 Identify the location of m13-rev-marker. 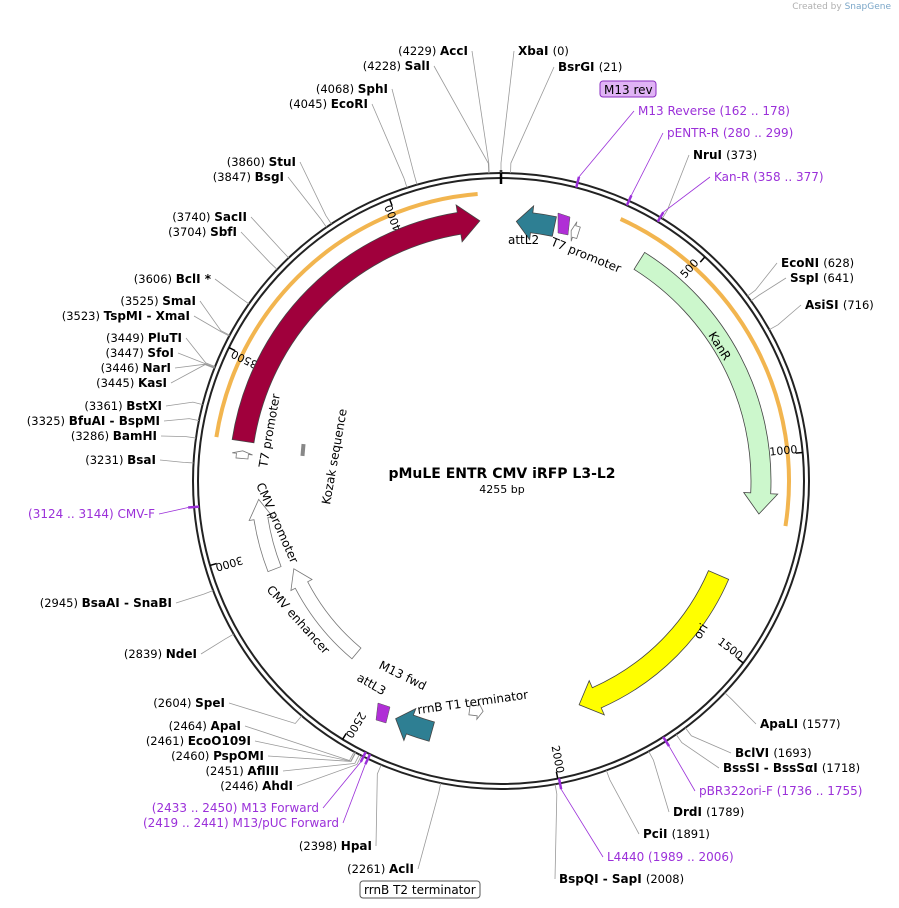
(564, 224).